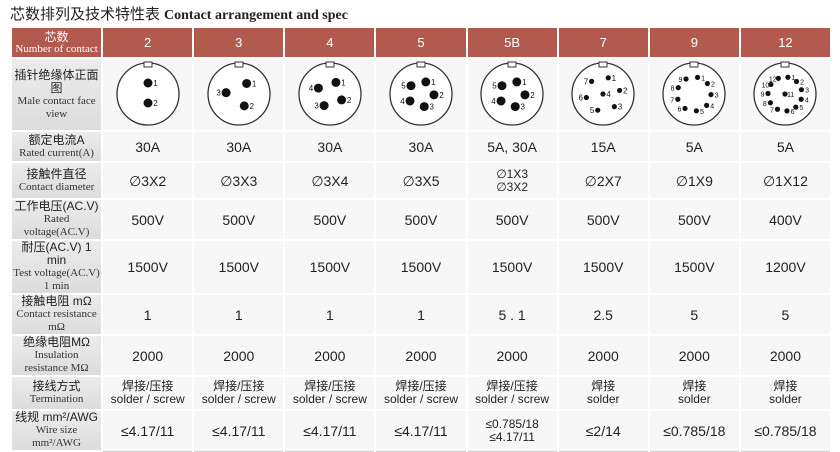  I want to click on cell-line: ∅3X3, so click(239, 180).